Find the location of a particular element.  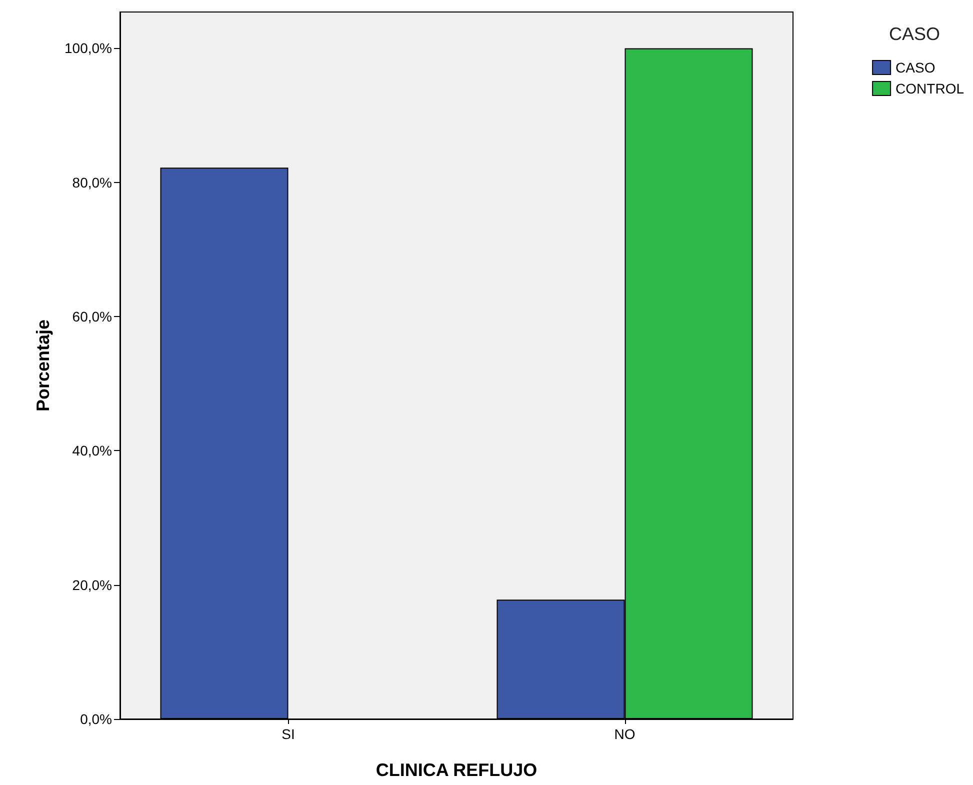

x-axis-title: CLINICA REFLUJO is located at coordinates (457, 770).